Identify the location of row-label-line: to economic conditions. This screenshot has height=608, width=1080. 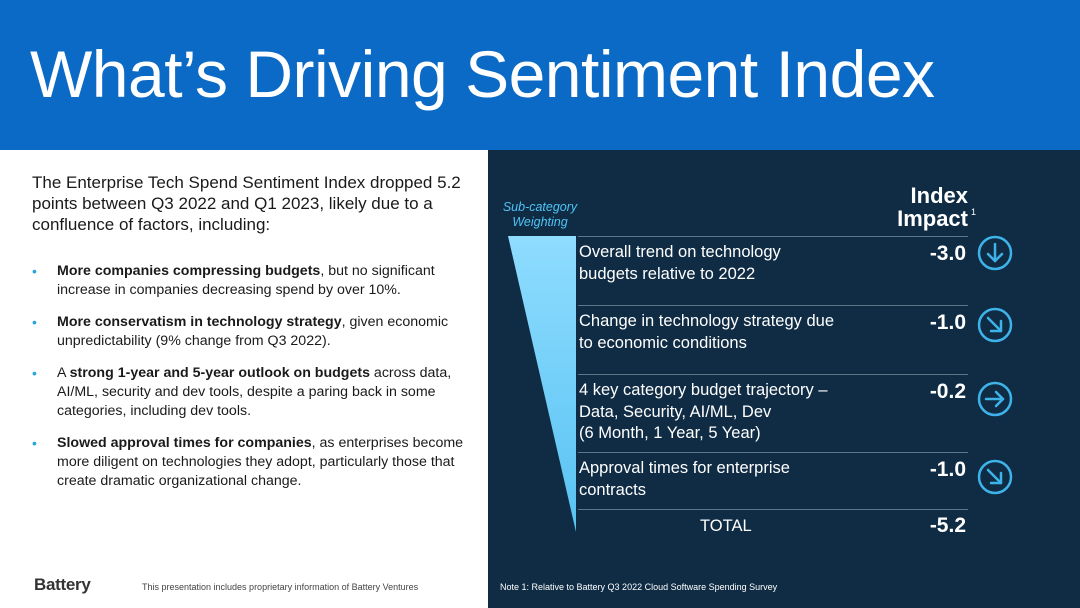
(663, 342).